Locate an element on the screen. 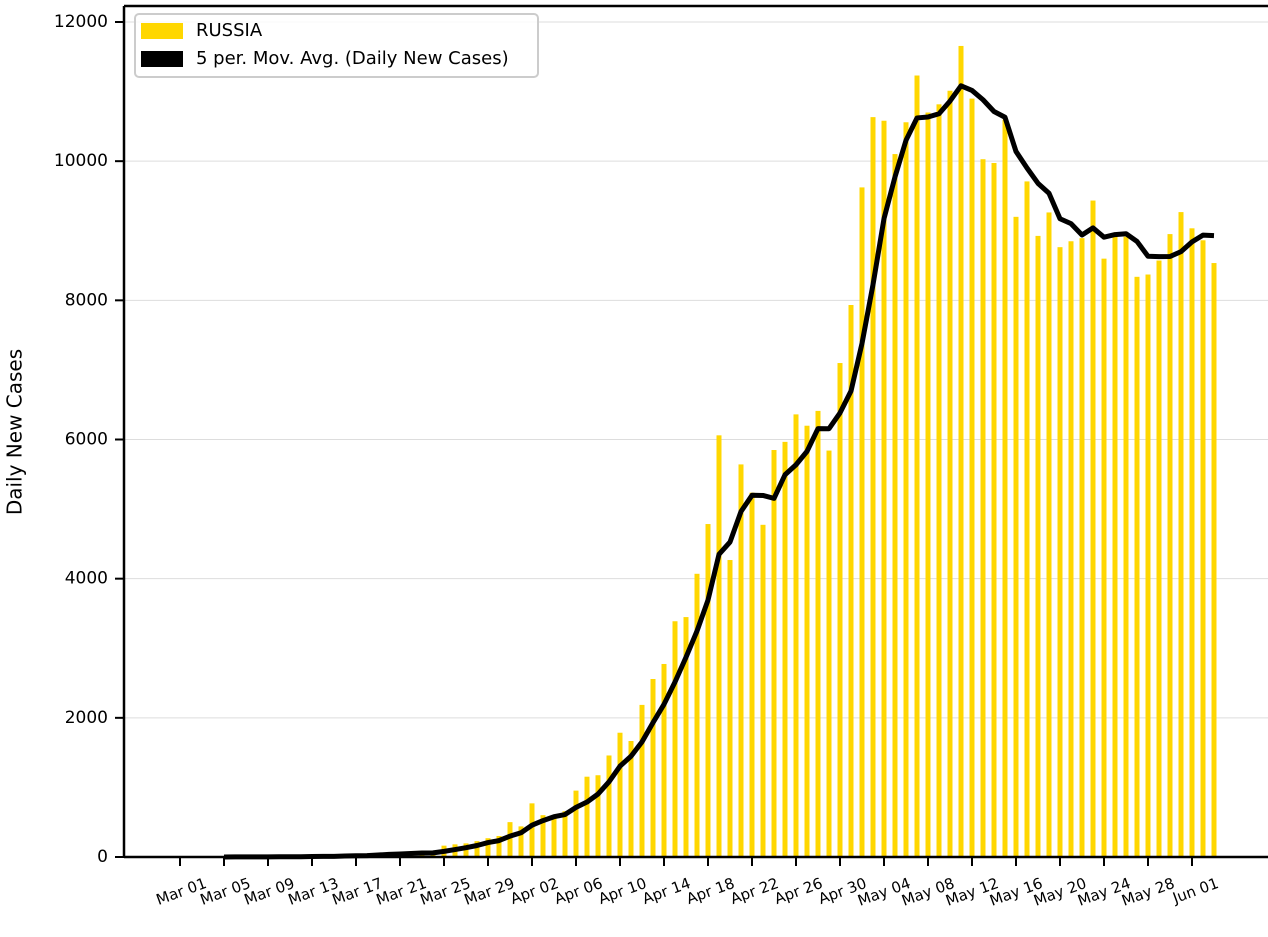 Image resolution: width=1268 pixels, height=937 pixels. legend-box is located at coordinates (336, 45).